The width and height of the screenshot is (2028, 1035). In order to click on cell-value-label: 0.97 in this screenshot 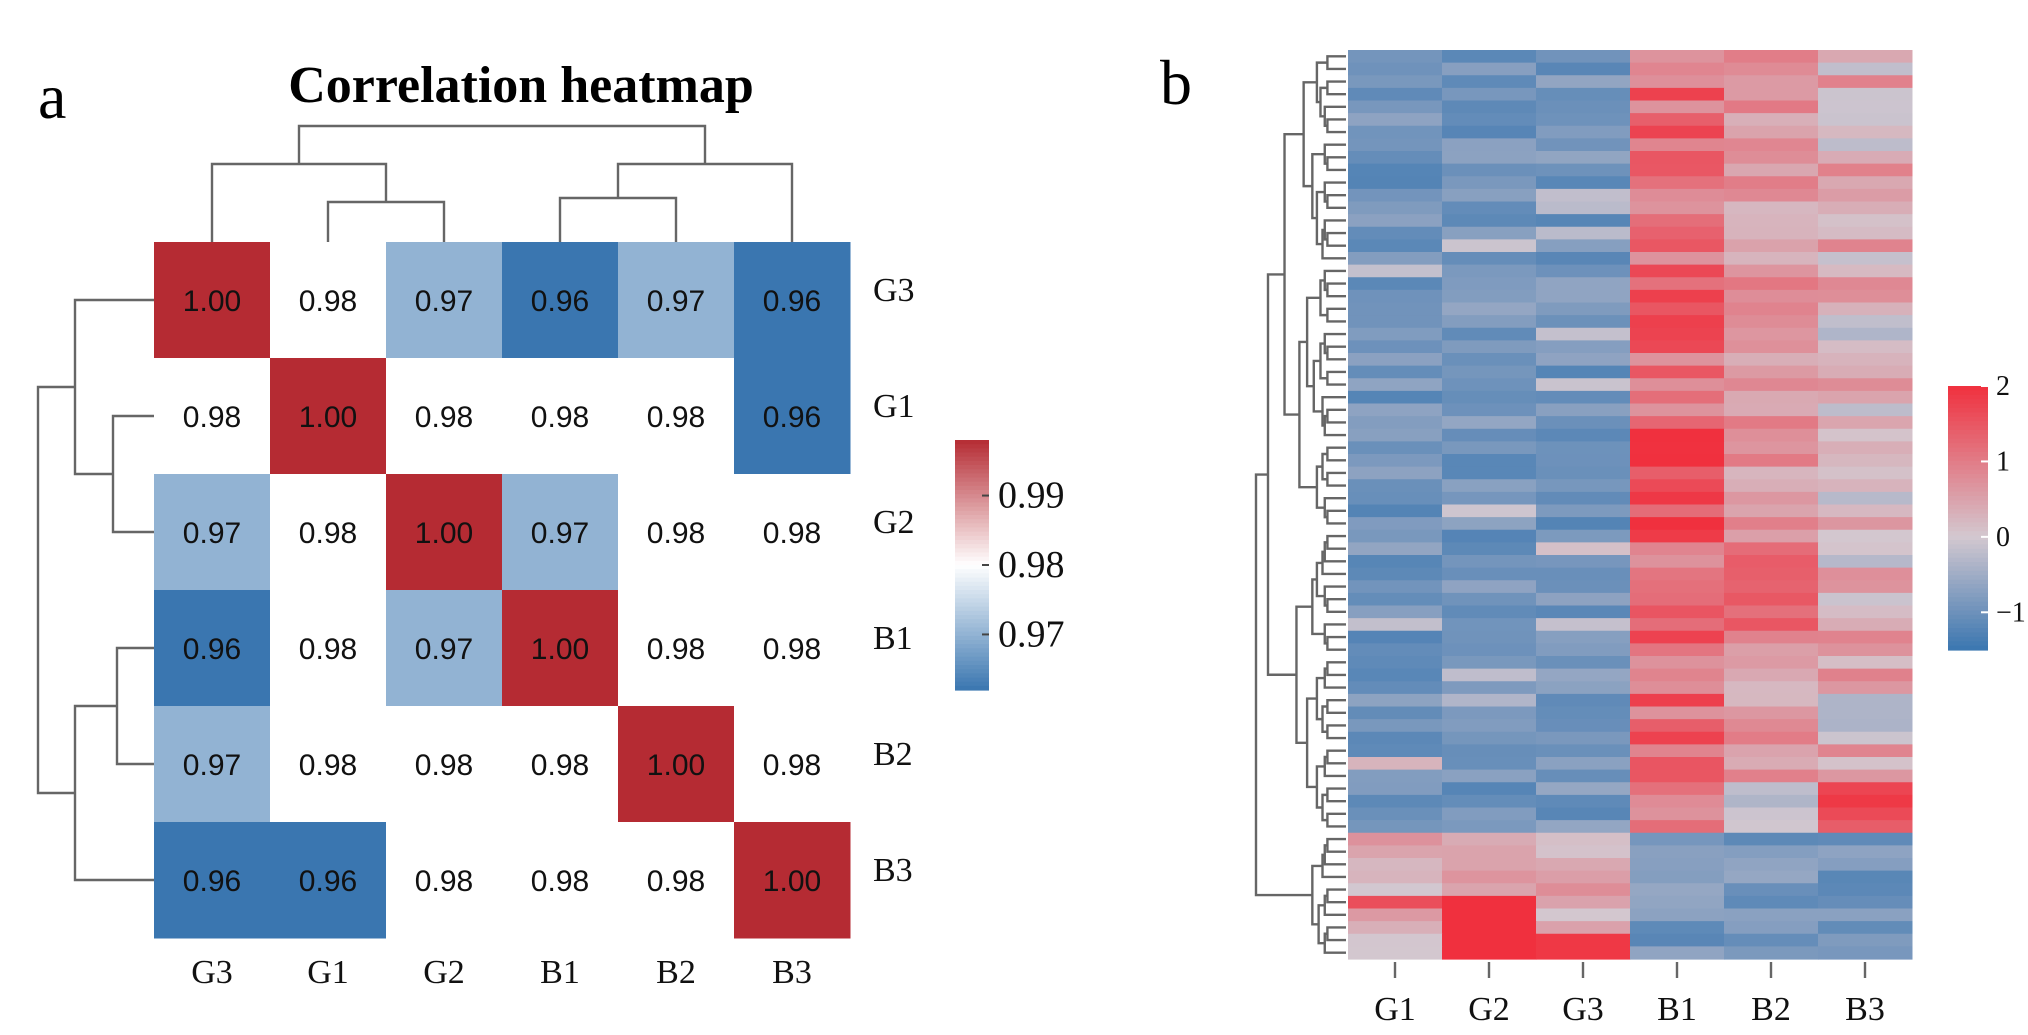, I will do `click(212, 765)`.